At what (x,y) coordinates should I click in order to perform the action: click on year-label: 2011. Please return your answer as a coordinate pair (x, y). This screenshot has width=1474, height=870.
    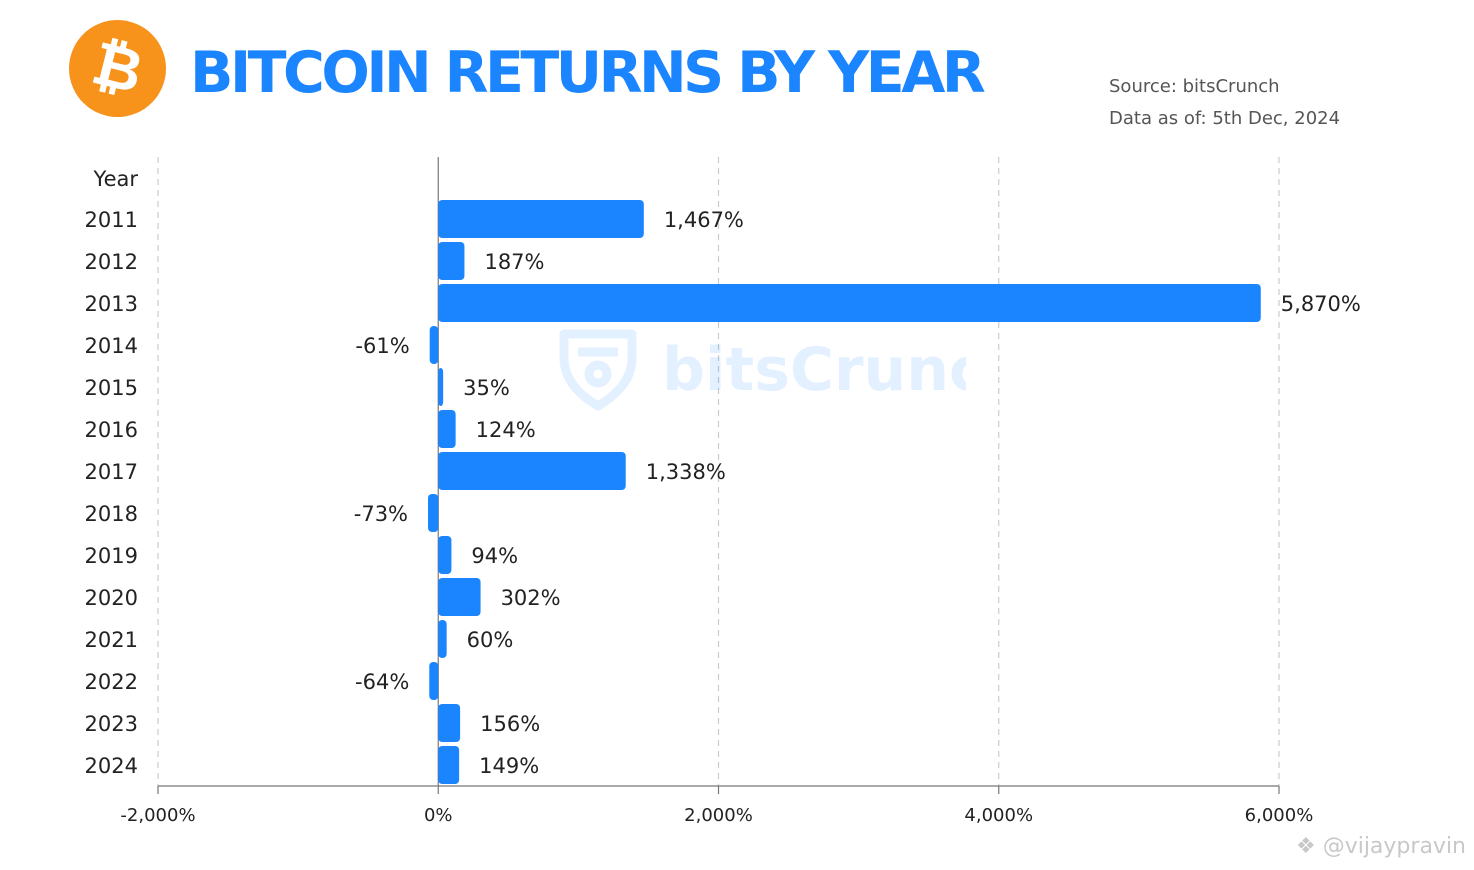
    Looking at the image, I should click on (111, 220).